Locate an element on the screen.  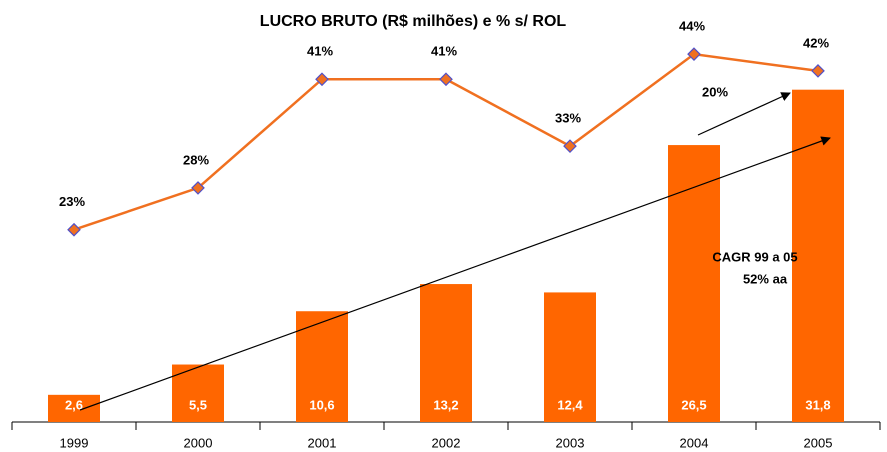
bar-value-label: 31,8 is located at coordinates (817, 404).